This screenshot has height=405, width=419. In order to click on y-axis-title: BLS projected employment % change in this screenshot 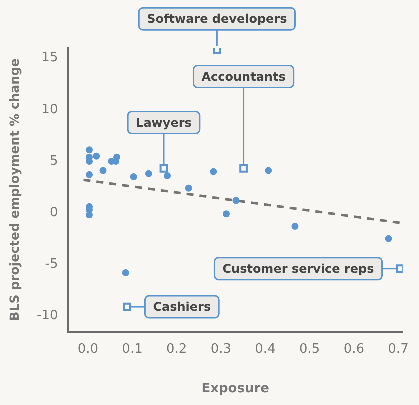, I will do `click(14, 190)`.